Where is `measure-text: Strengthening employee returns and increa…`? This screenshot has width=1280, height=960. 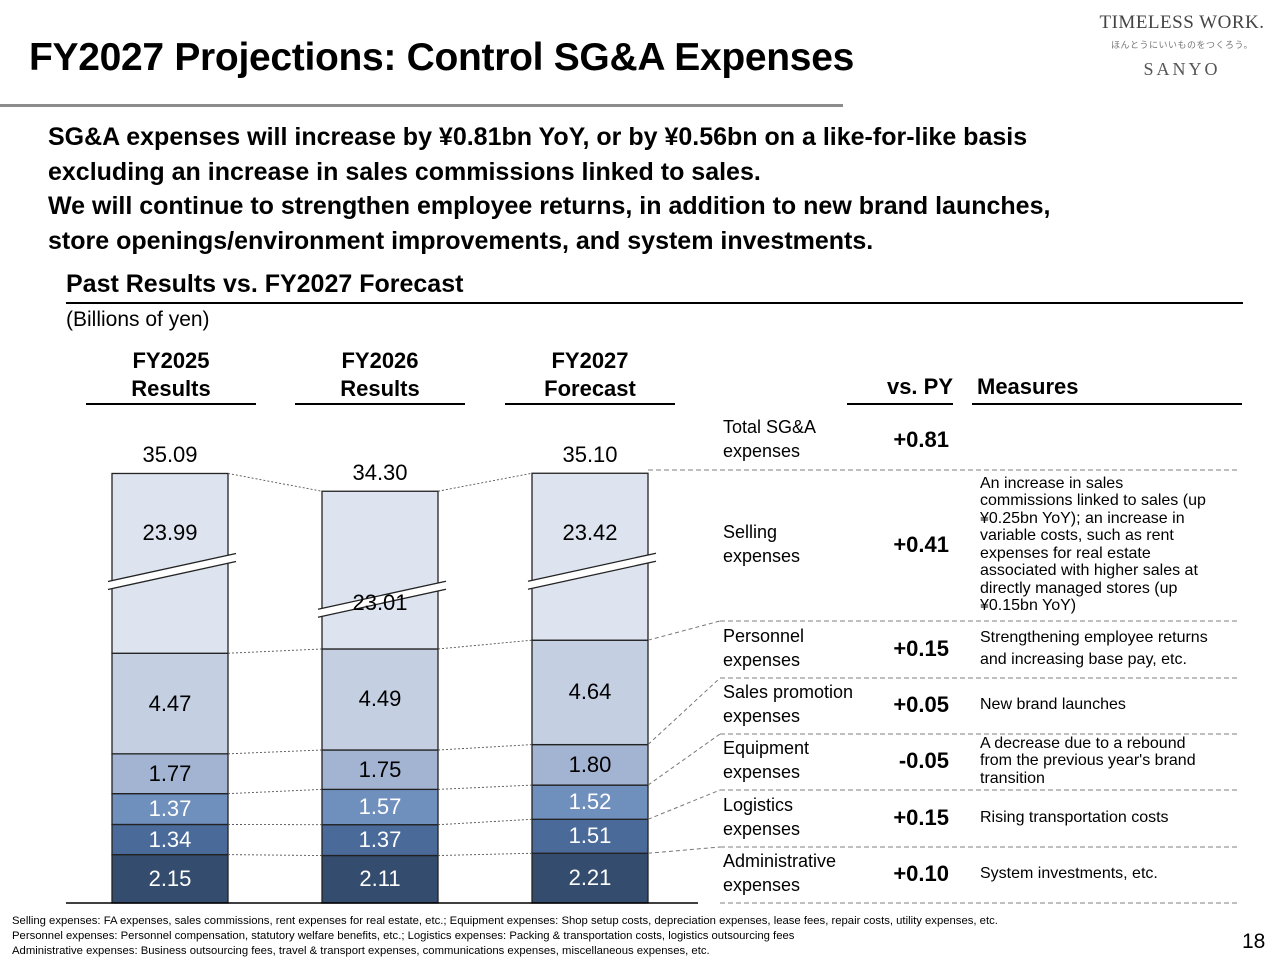 measure-text: Strengthening employee returns and increa… is located at coordinates (1094, 649).